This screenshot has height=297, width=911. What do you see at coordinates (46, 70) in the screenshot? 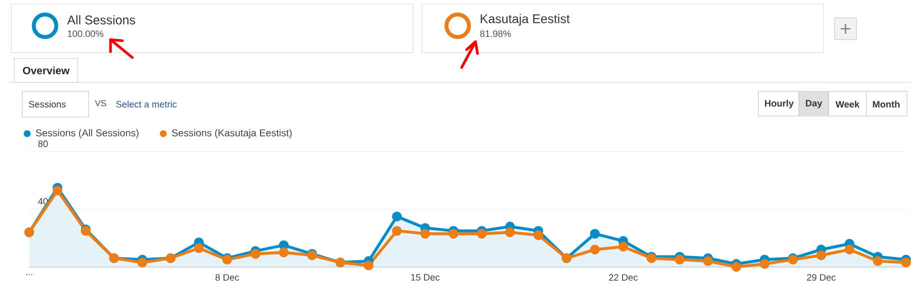
I see `text: Overview` at bounding box center [46, 70].